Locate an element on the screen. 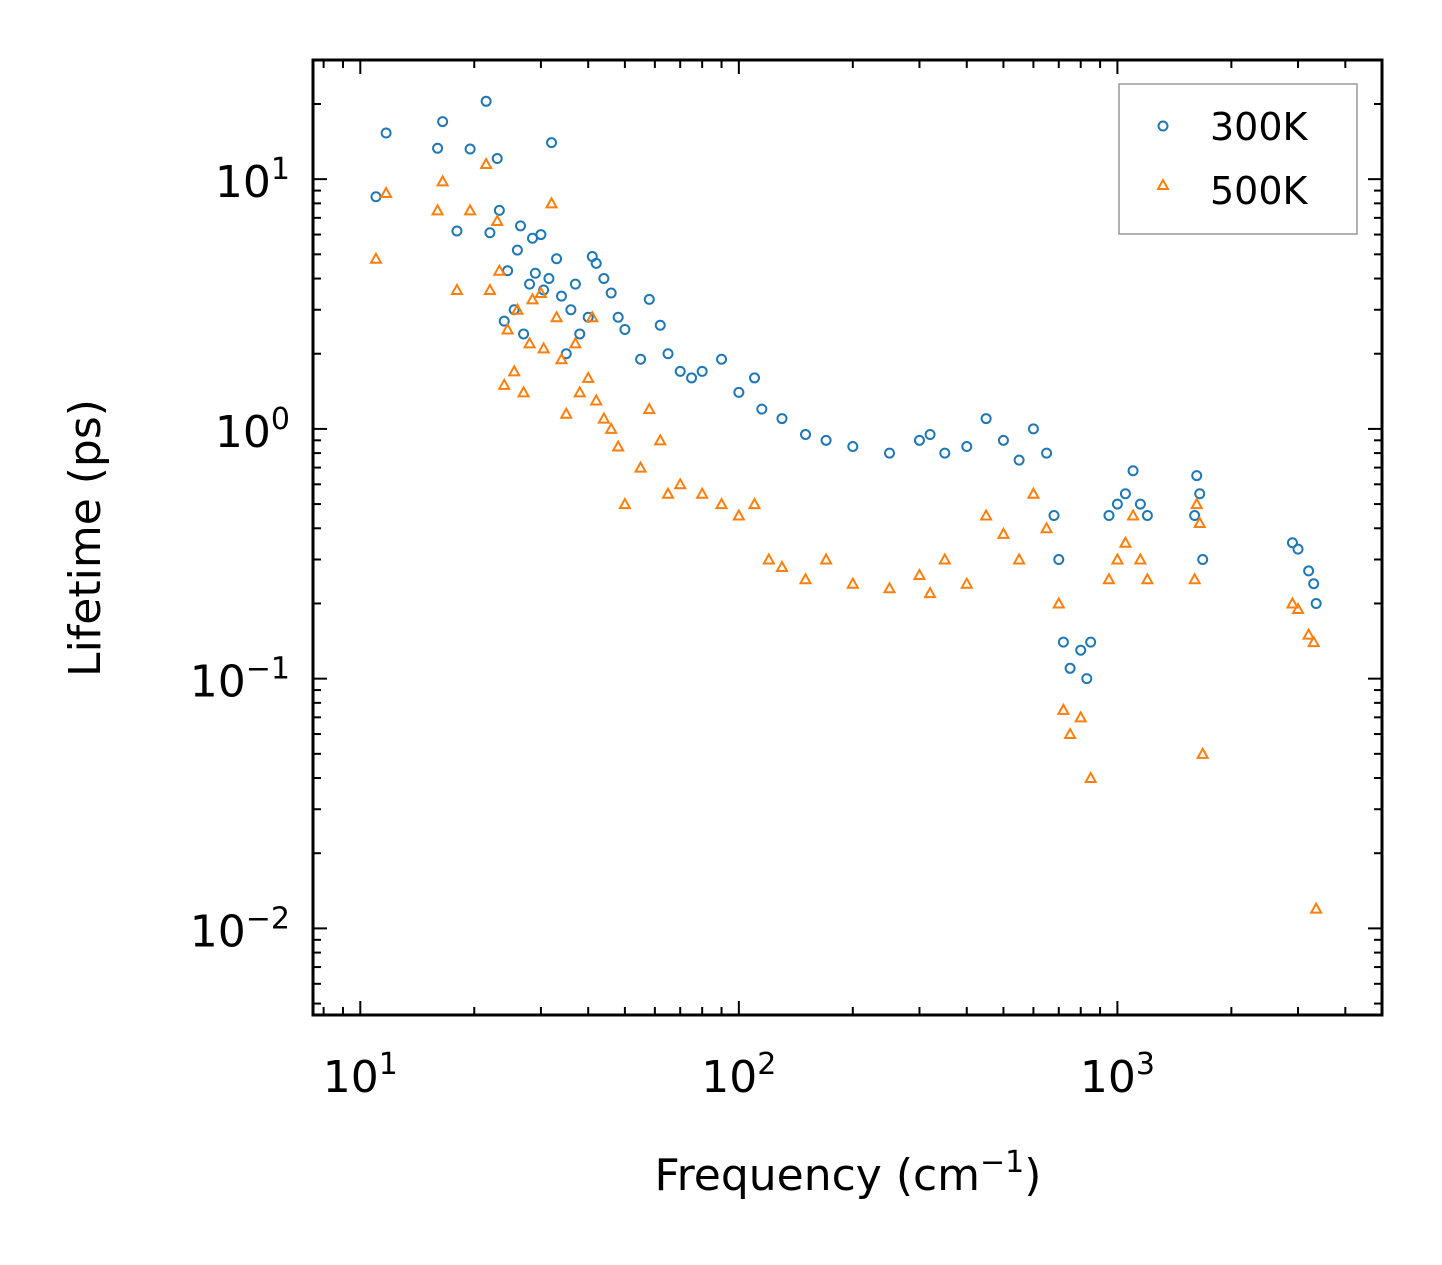  legend-marker-300k is located at coordinates (1163, 126).